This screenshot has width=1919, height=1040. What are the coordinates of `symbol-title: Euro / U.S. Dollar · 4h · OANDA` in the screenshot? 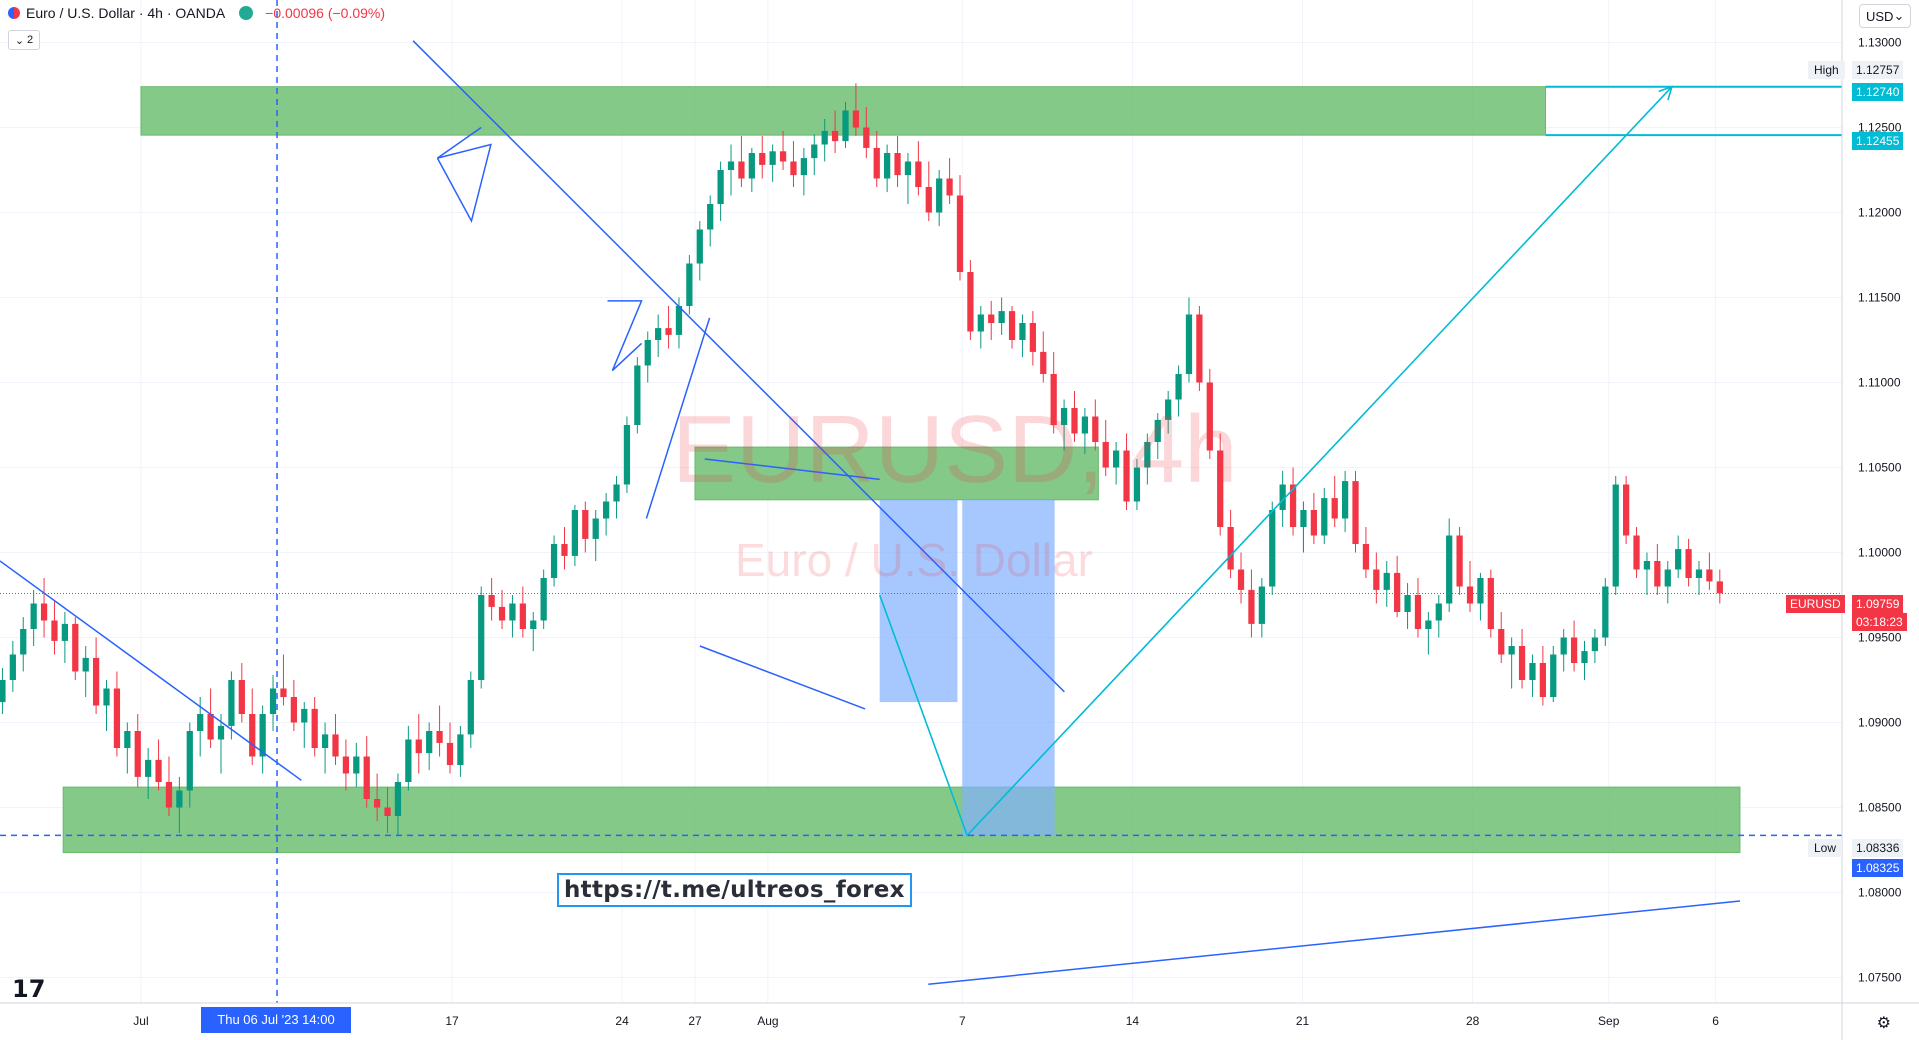 It's located at (126, 13).